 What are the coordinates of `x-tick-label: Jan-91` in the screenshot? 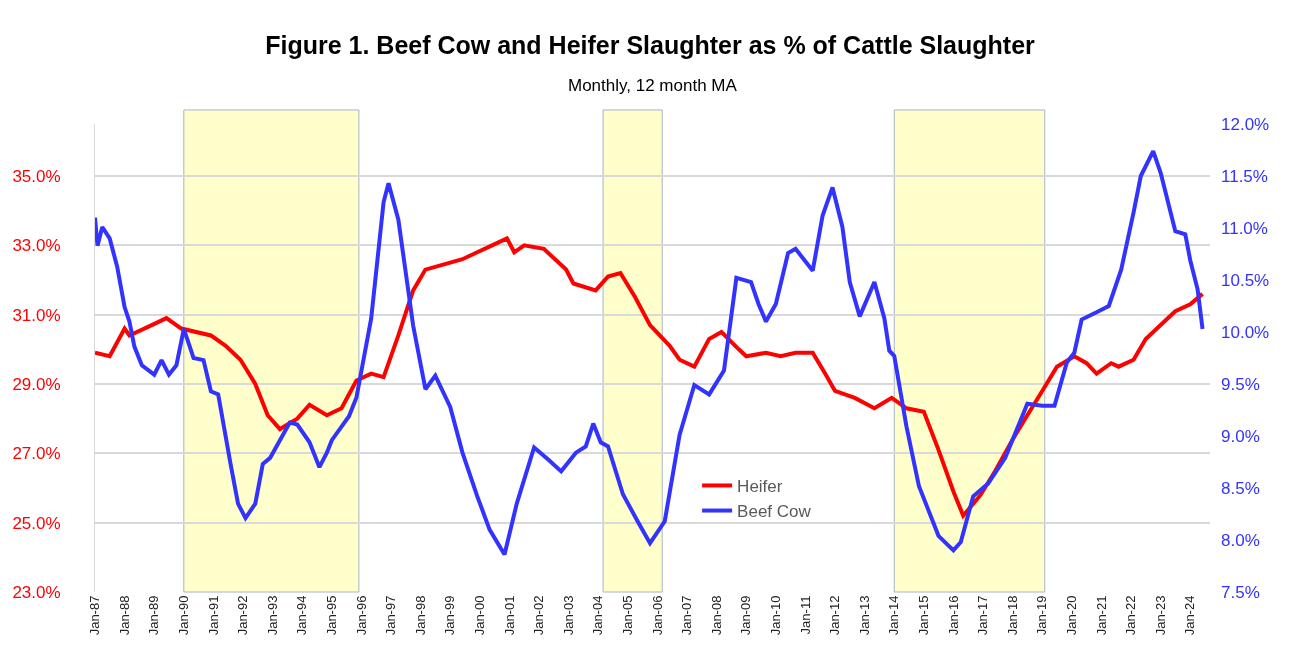 It's located at (213, 615).